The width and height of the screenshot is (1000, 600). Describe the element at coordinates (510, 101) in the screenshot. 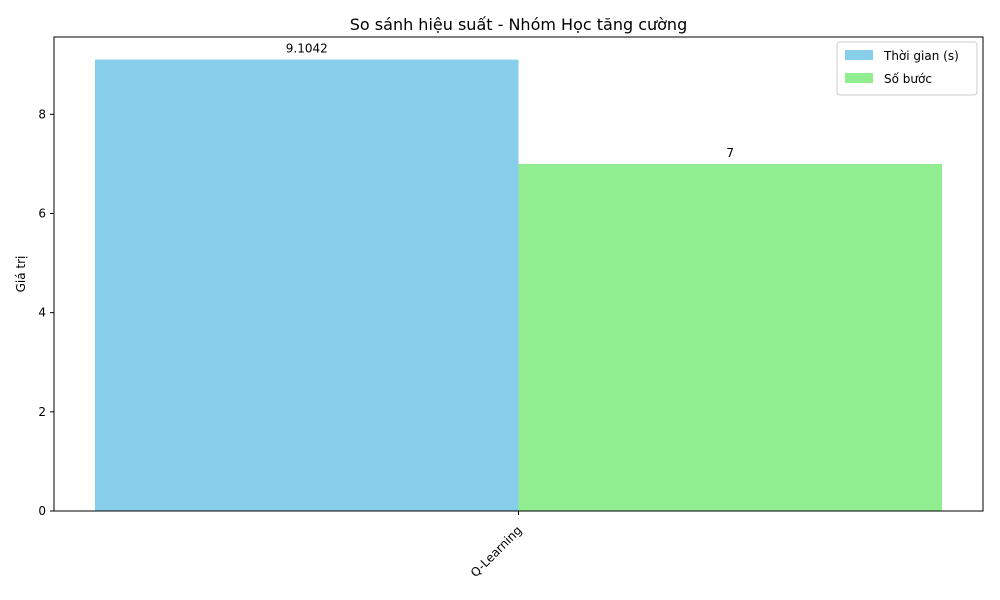

I see `bar-labels-group: 9.1042 7` at that location.